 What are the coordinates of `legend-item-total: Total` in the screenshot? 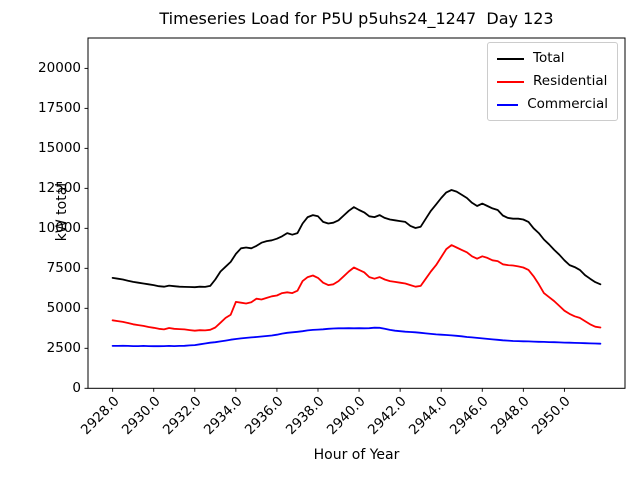 It's located at (552, 58).